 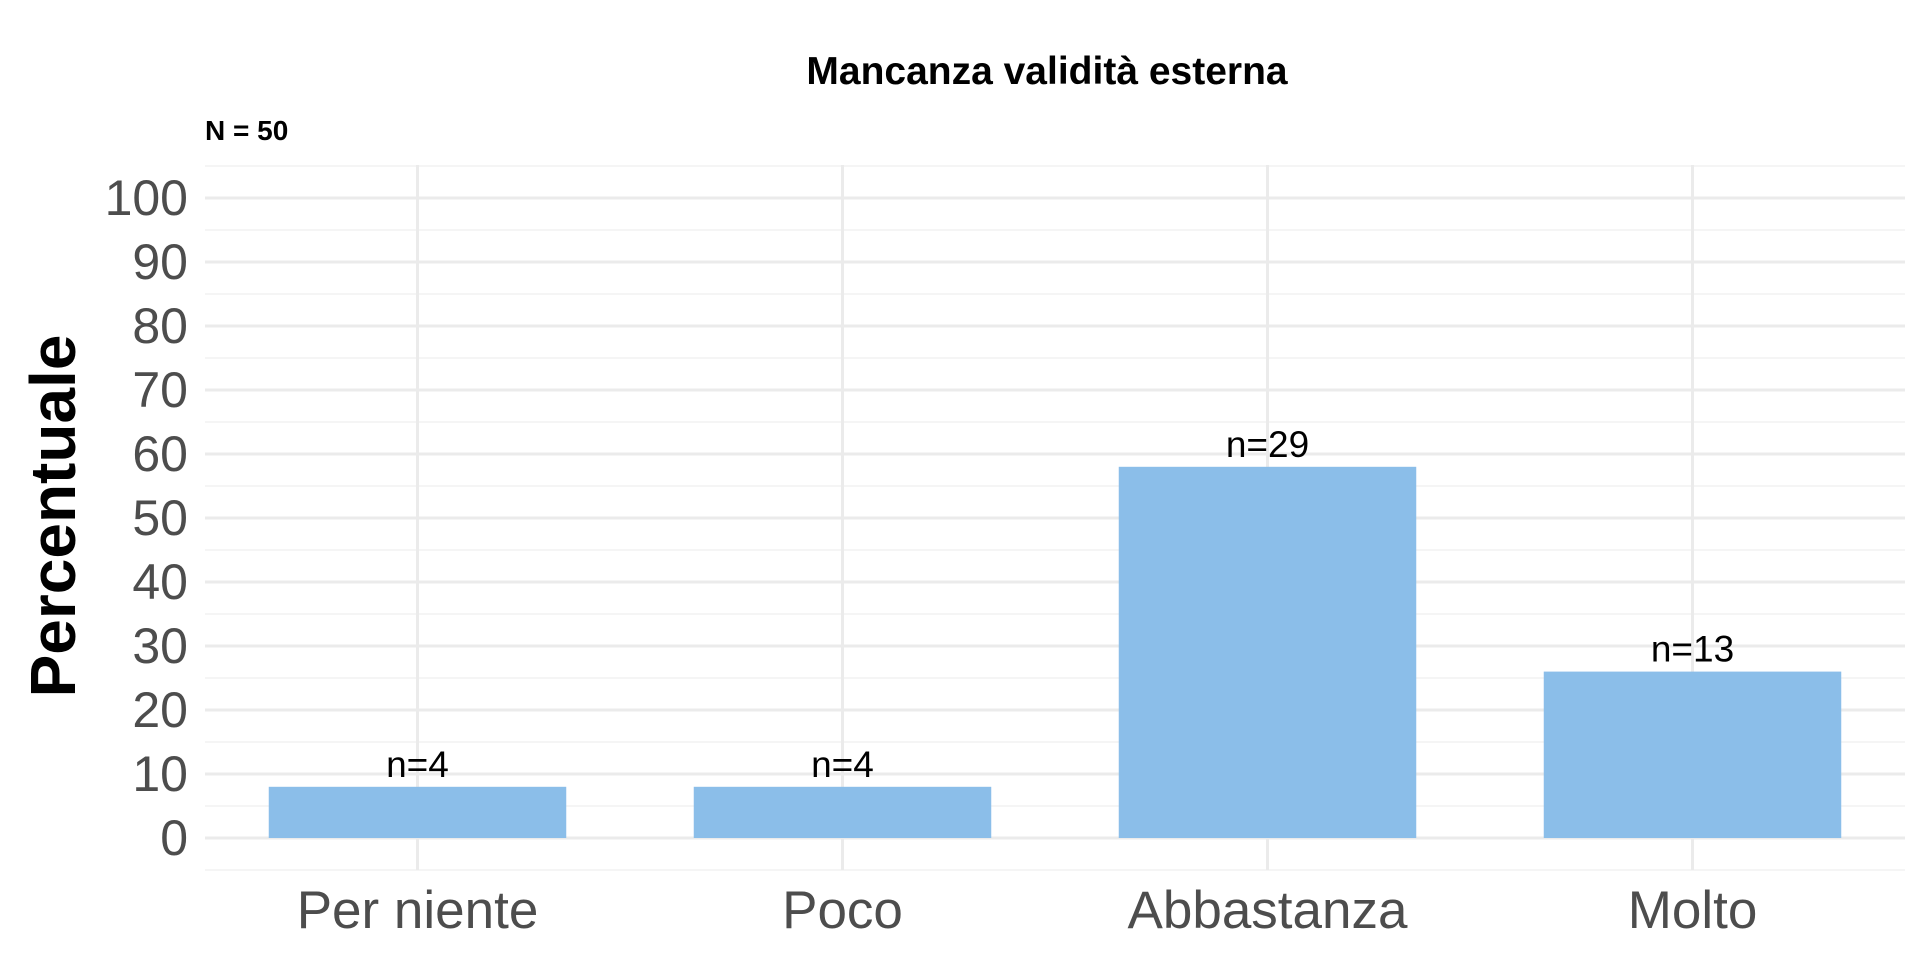 I want to click on x-tick-label: Poco, so click(x=842, y=910).